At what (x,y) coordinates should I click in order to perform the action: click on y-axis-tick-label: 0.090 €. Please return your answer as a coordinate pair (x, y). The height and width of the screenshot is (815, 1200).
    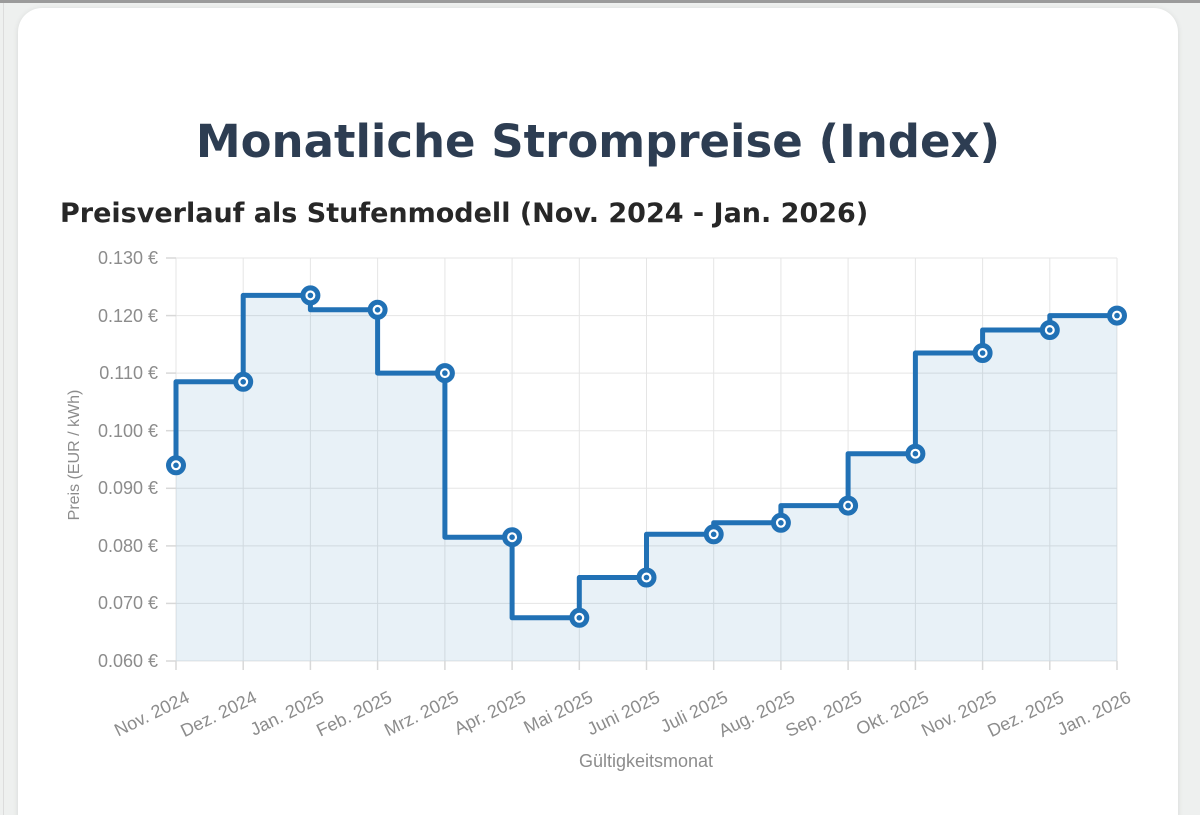
    Looking at the image, I should click on (127, 488).